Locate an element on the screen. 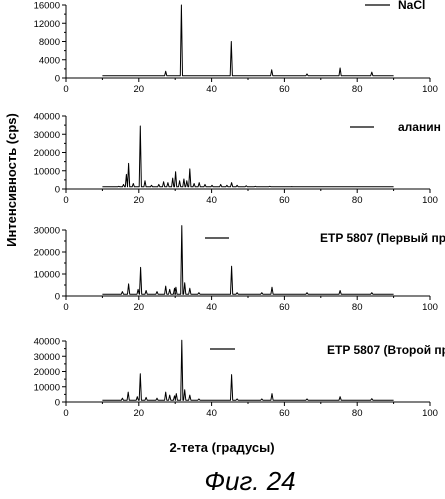 The image size is (445, 499). y-tick-label: 12000 is located at coordinates (47, 24).